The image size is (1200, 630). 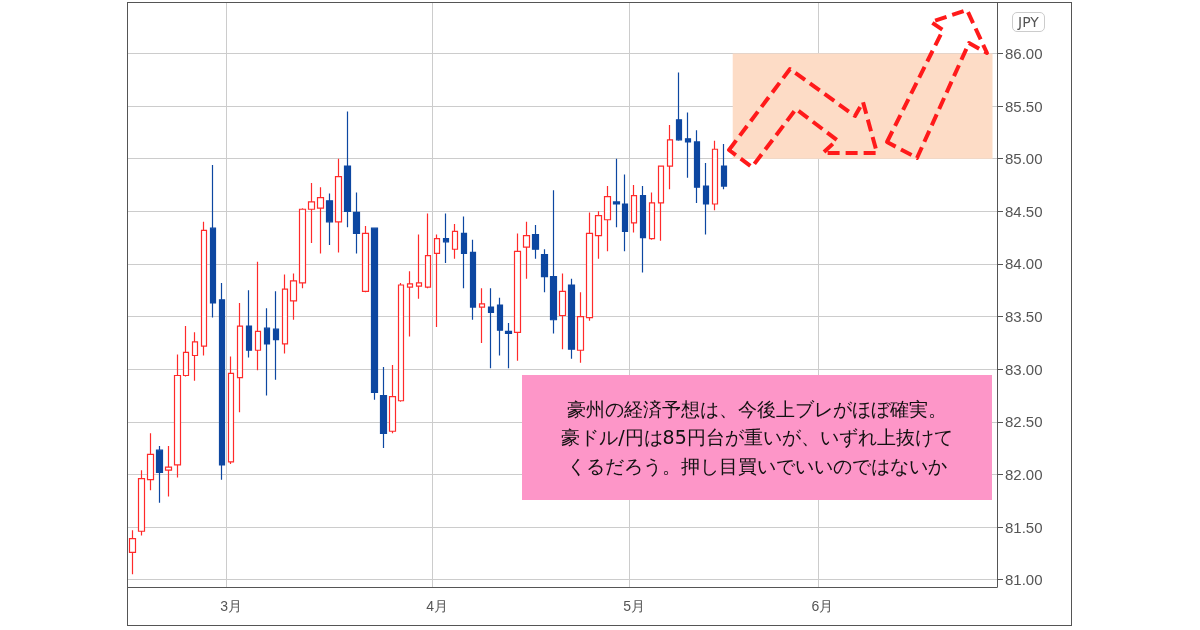 What do you see at coordinates (1024, 264) in the screenshot?
I see `y-tick-label: 84.00` at bounding box center [1024, 264].